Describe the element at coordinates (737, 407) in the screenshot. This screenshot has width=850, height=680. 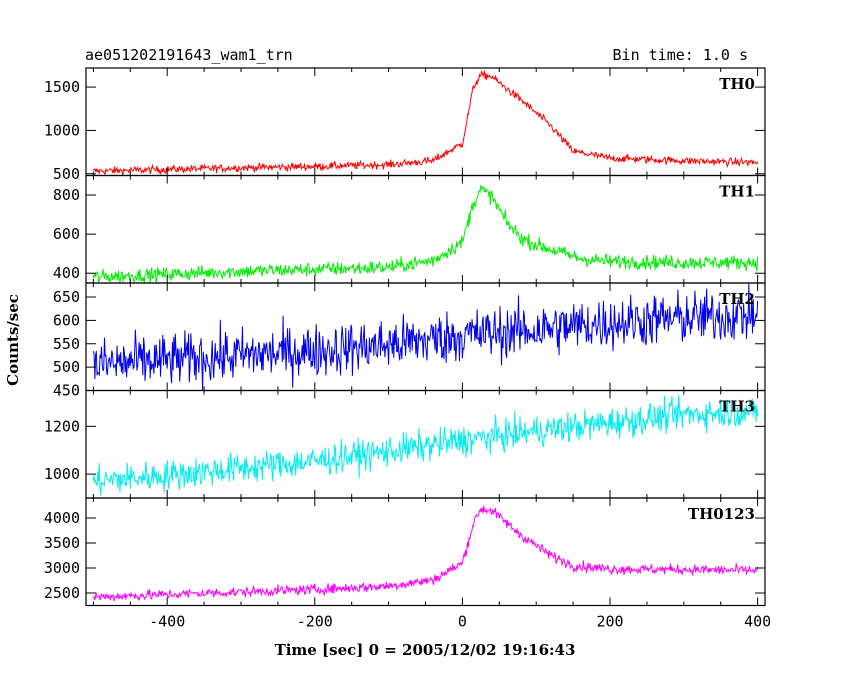
I see `panel-label-th3: TH3` at that location.